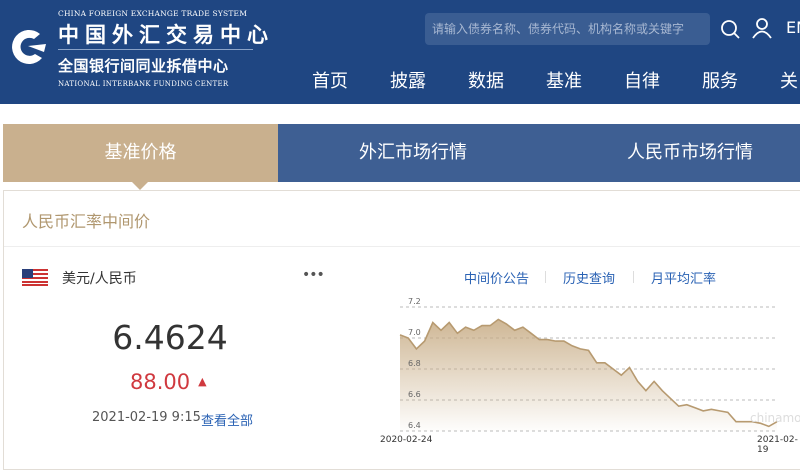  What do you see at coordinates (313, 275) in the screenshot?
I see `more-options-button: •••` at bounding box center [313, 275].